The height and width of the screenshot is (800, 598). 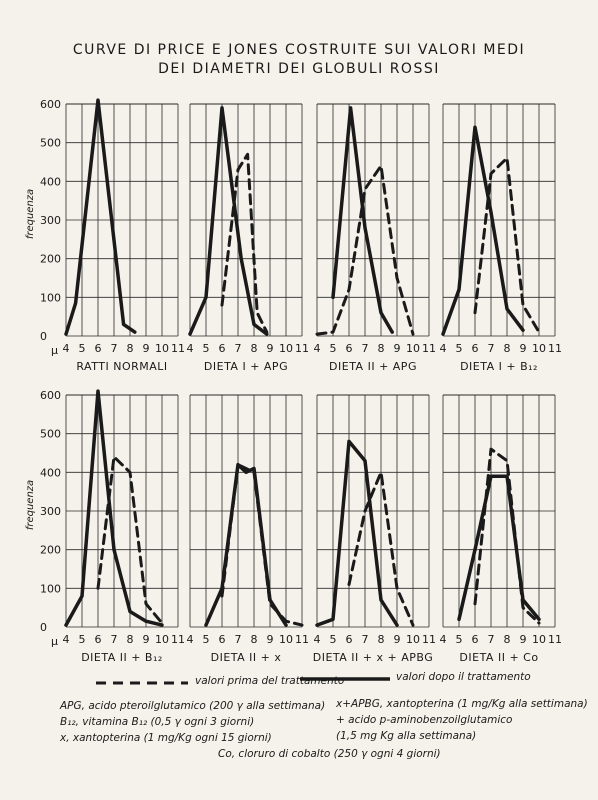 What do you see at coordinates (50, 181) in the screenshot?
I see `y-tick-label: 400` at bounding box center [50, 181].